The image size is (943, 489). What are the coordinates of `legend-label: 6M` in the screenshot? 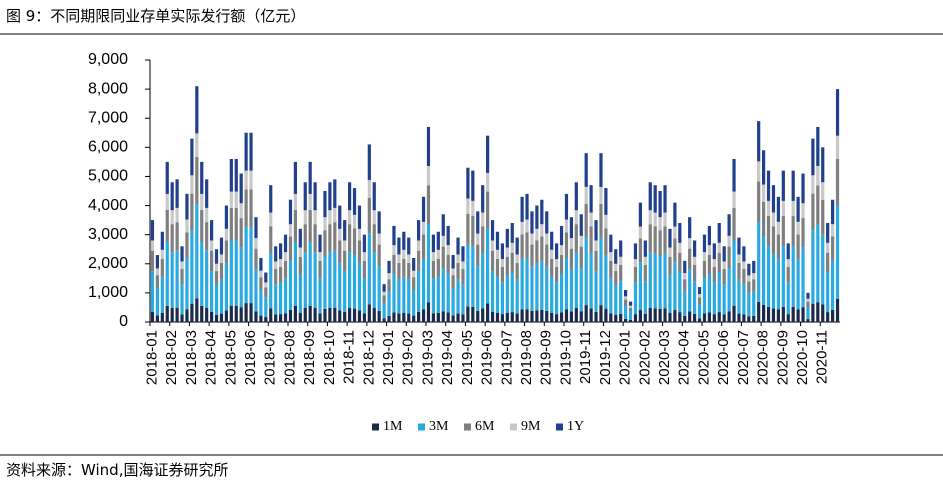 It's located at (485, 426).